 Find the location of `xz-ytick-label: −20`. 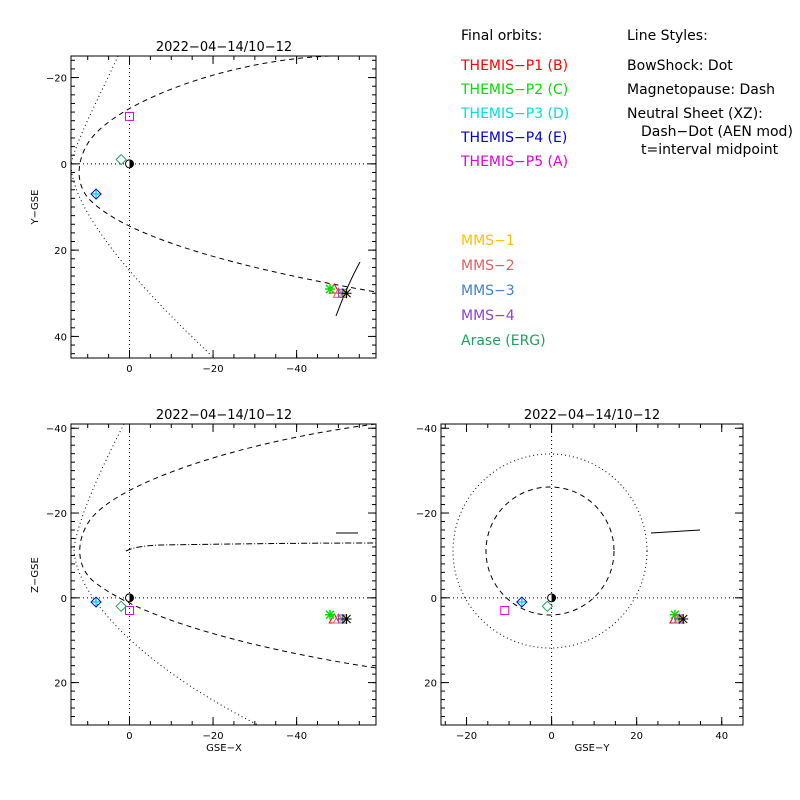

xz-ytick-label: −20 is located at coordinates (56, 514).